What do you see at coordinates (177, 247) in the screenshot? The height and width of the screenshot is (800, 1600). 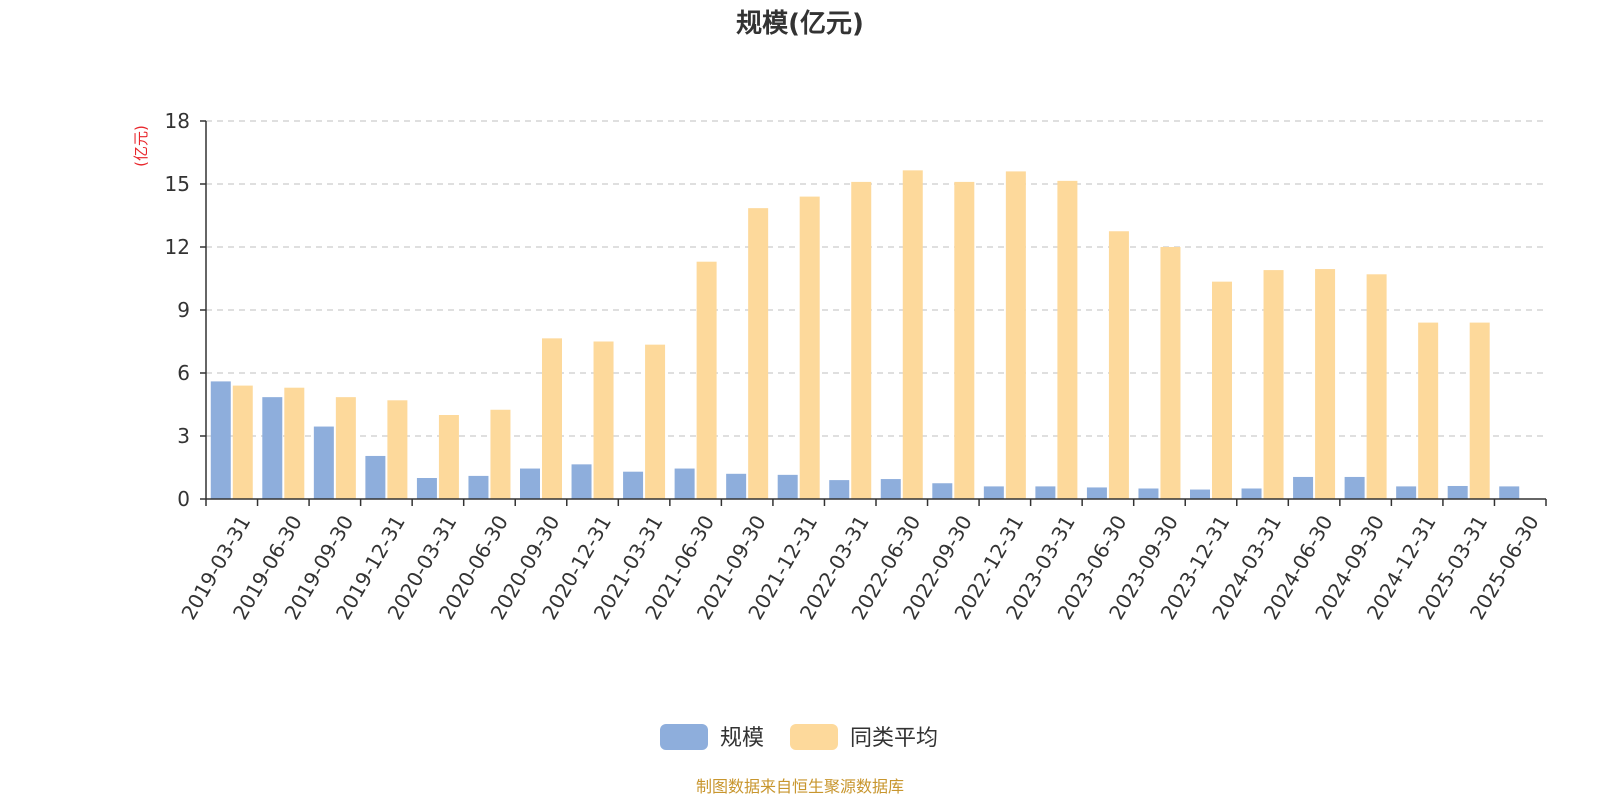 I see `y-tick-label: 12` at bounding box center [177, 247].